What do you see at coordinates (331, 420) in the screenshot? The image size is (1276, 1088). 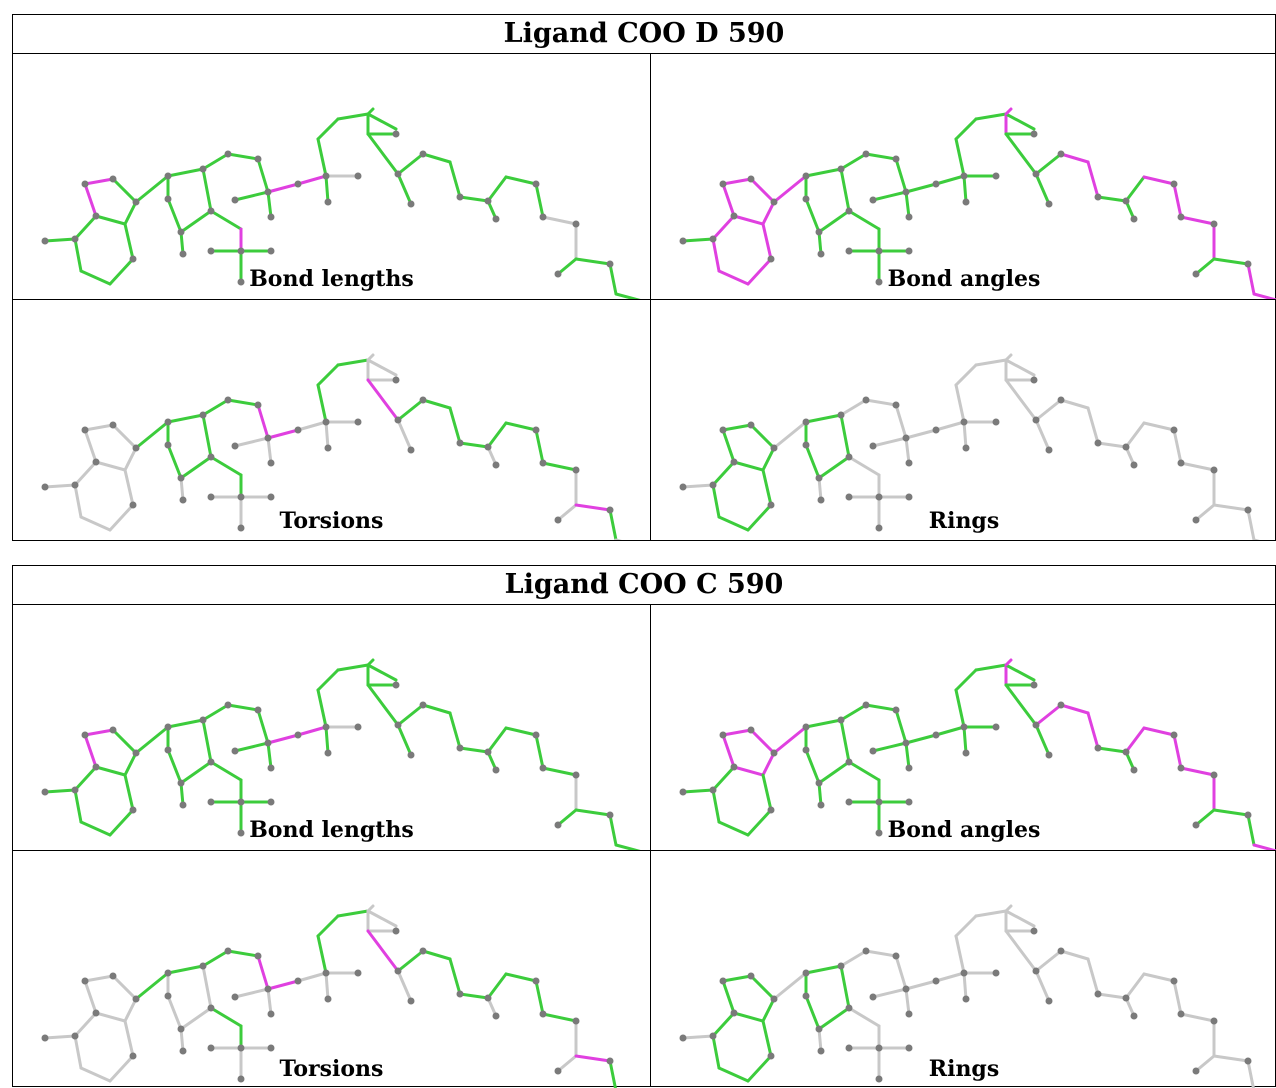 I see `panel-torsions: Torsions` at bounding box center [331, 420].